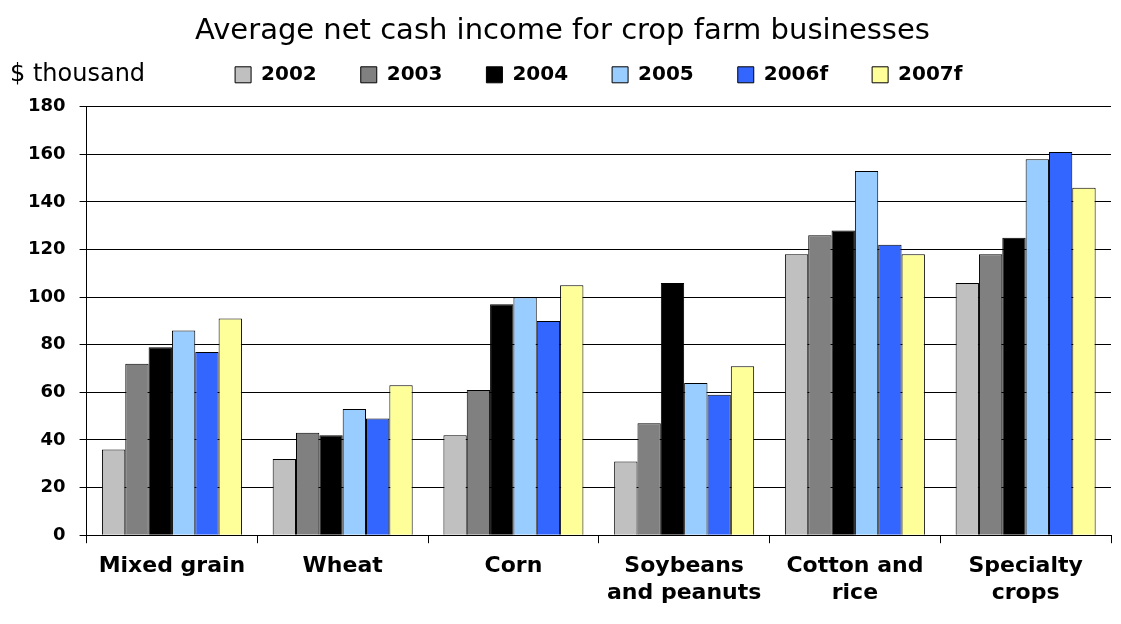 The height and width of the screenshot is (624, 1121). I want to click on x-tick-label: Corn, so click(513, 565).